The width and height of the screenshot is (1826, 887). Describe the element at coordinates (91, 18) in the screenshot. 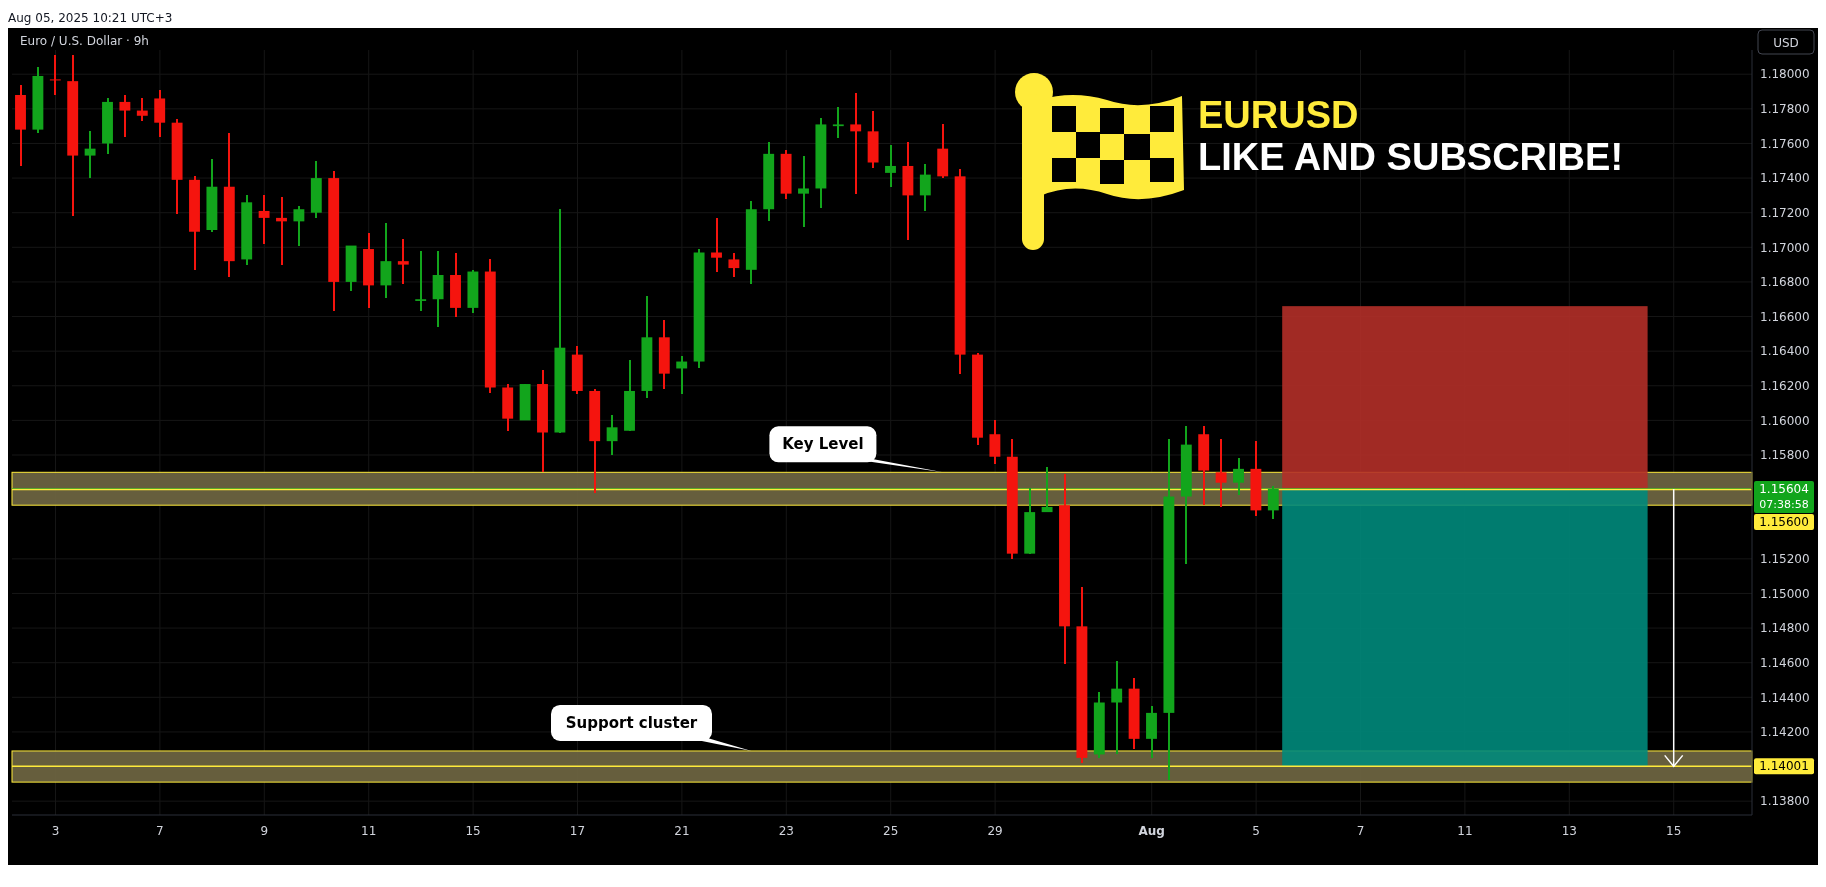

I see `text: Aug 05, 2025 10:21 UTC+3` at that location.